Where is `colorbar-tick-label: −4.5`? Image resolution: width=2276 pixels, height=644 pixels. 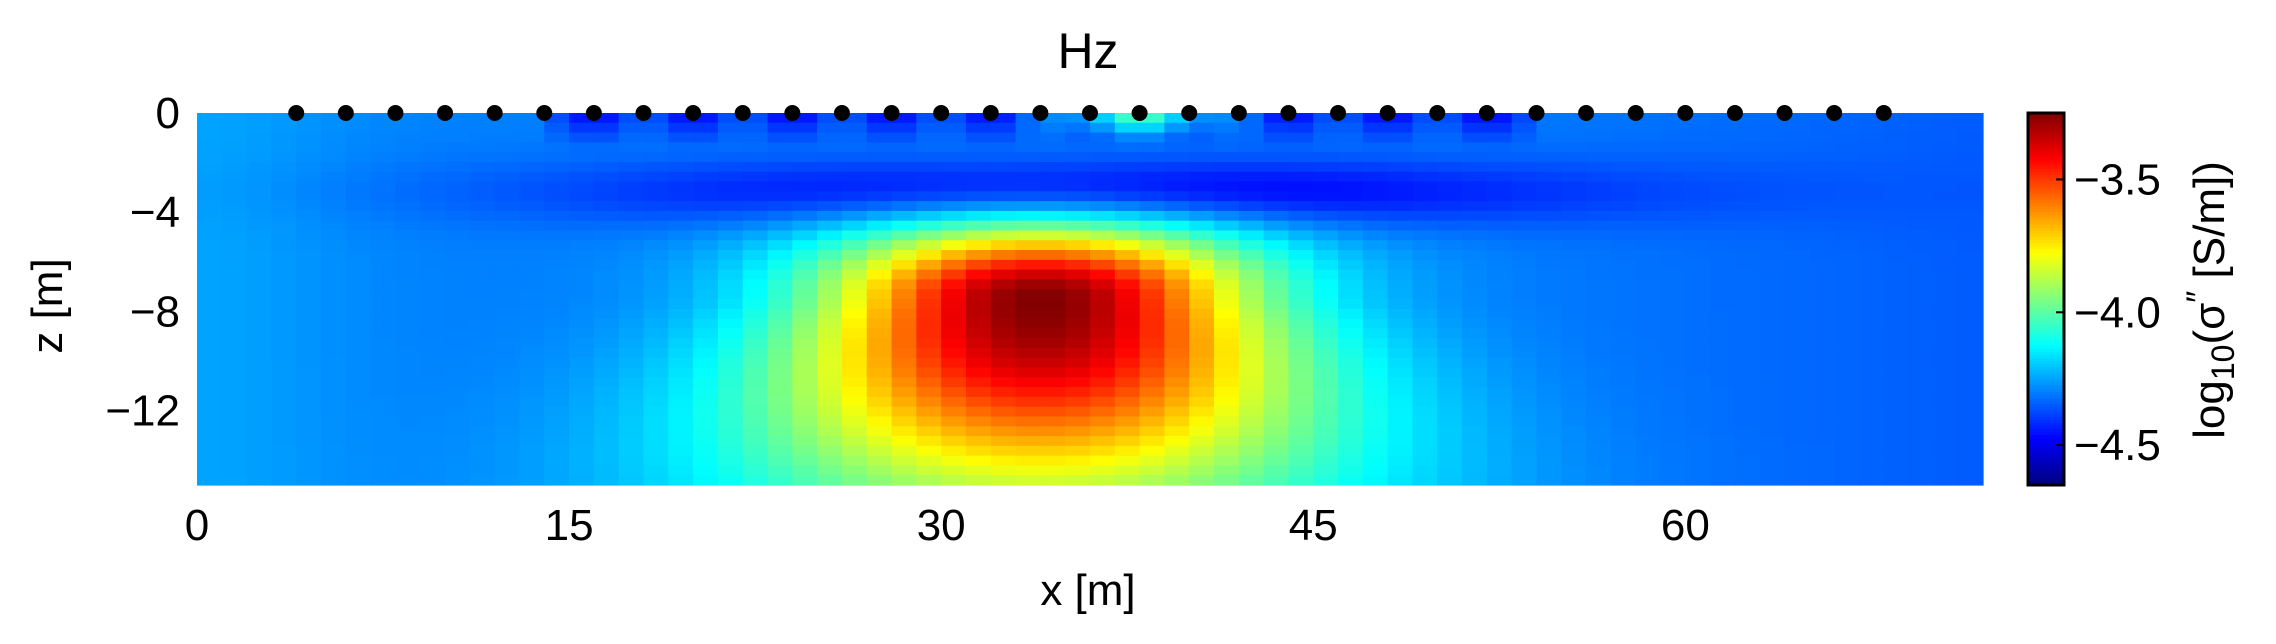
colorbar-tick-label: −4.5 is located at coordinates (2117, 445).